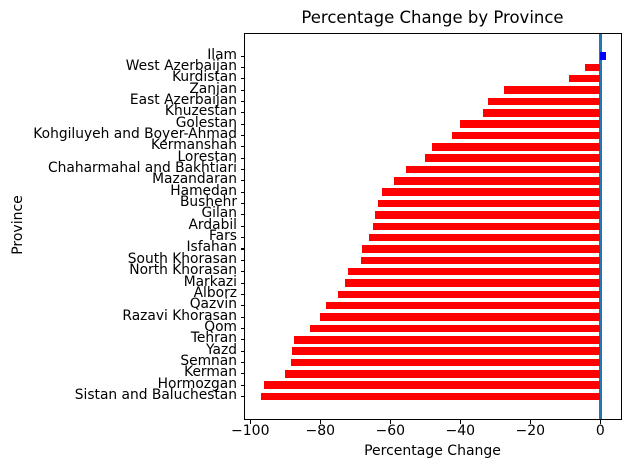  Describe the element at coordinates (135, 133) in the screenshot. I see `y-tick-label-kohgiluyeh-and-boyer-ahmad: Kohgiluyeh and Boyer-Ahmad` at that location.